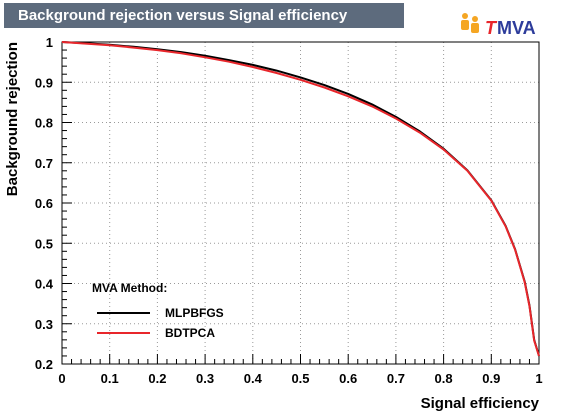 This screenshot has height=415, width=567. What do you see at coordinates (44, 364) in the screenshot?
I see `y-tick-label: 0.2` at bounding box center [44, 364].